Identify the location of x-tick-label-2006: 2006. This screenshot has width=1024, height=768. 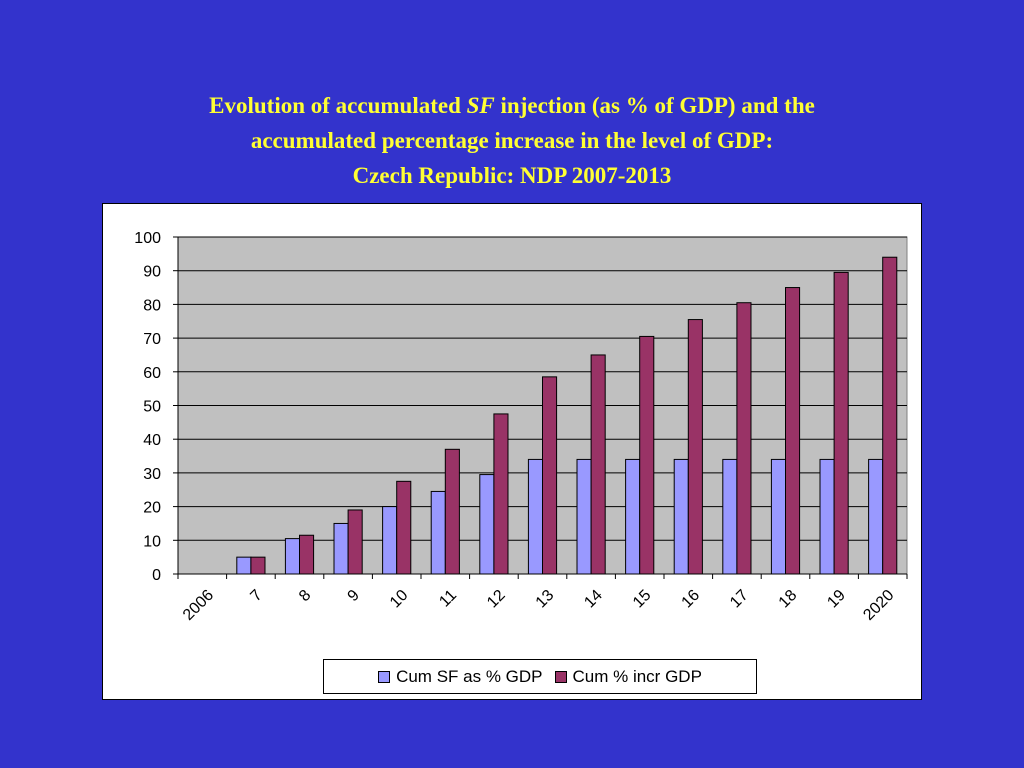
(198, 605).